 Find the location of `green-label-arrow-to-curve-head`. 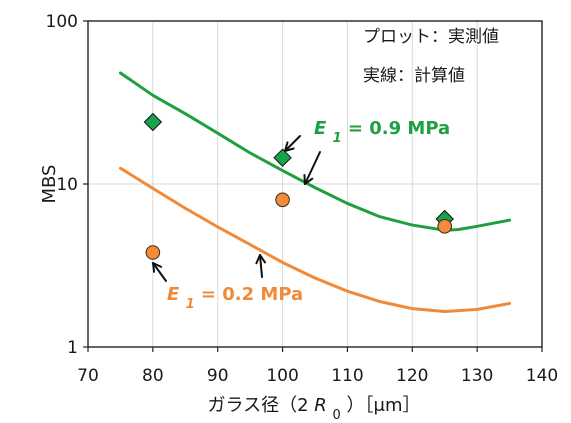

green-label-arrow-to-curve-head is located at coordinates (308, 179).